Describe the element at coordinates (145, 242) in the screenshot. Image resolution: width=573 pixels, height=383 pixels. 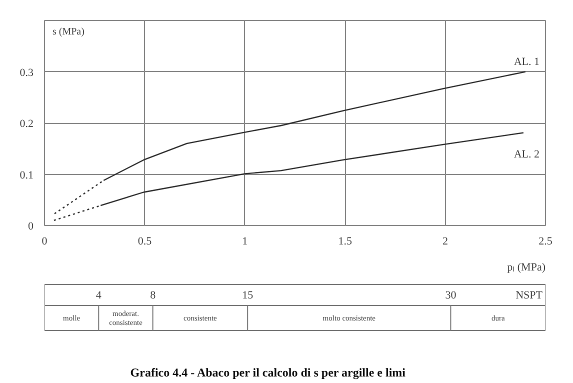
I see `x-tick-label: 0.5` at that location.